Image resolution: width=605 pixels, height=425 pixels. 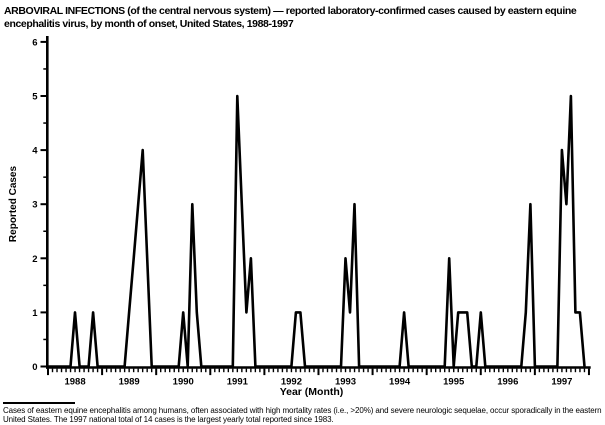 I want to click on y-tick-label: 0, so click(x=34, y=367).